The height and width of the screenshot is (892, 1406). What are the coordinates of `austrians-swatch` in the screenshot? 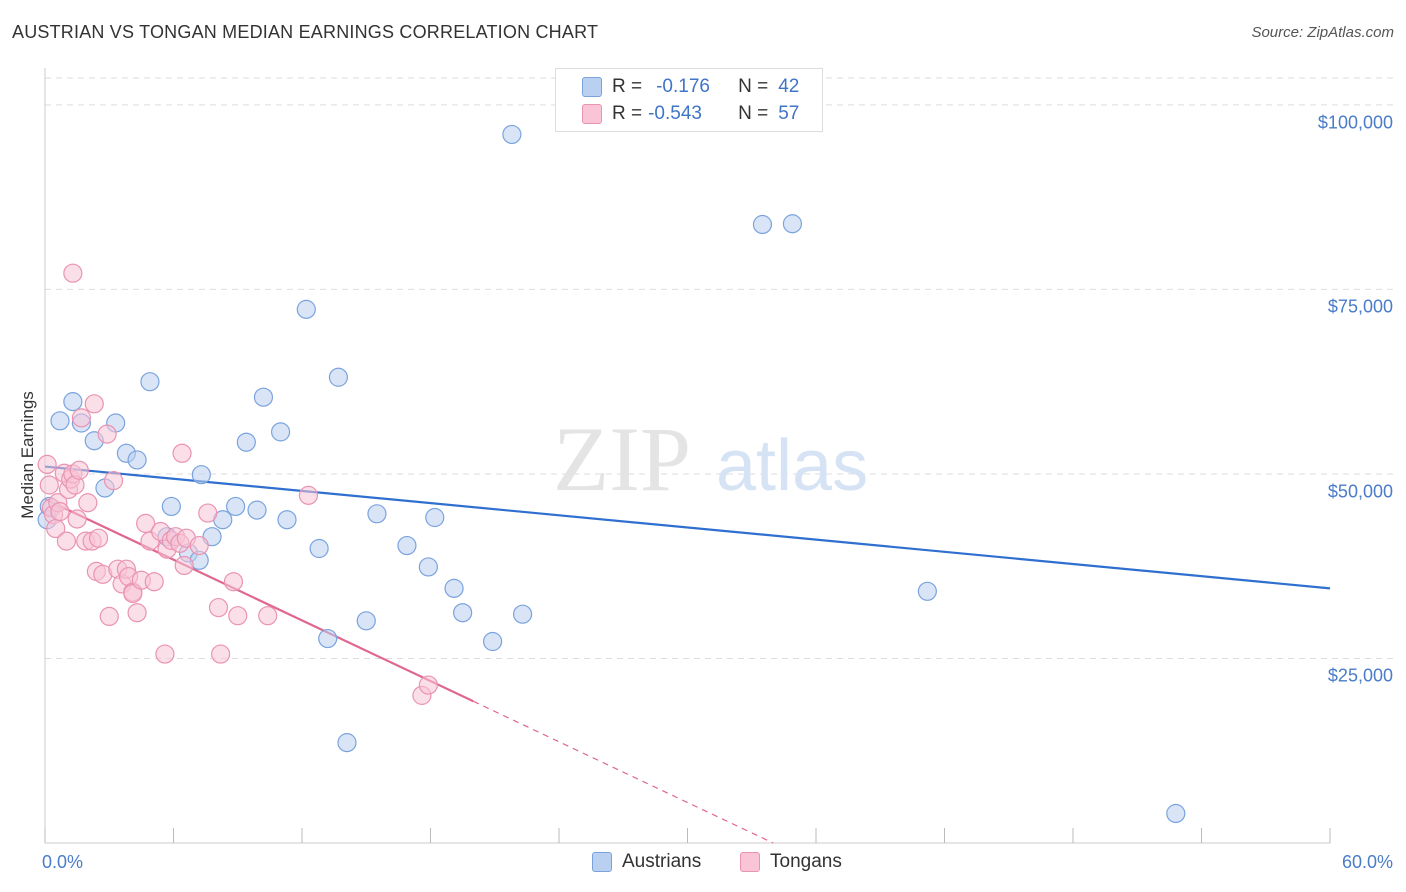 It's located at (592, 87).